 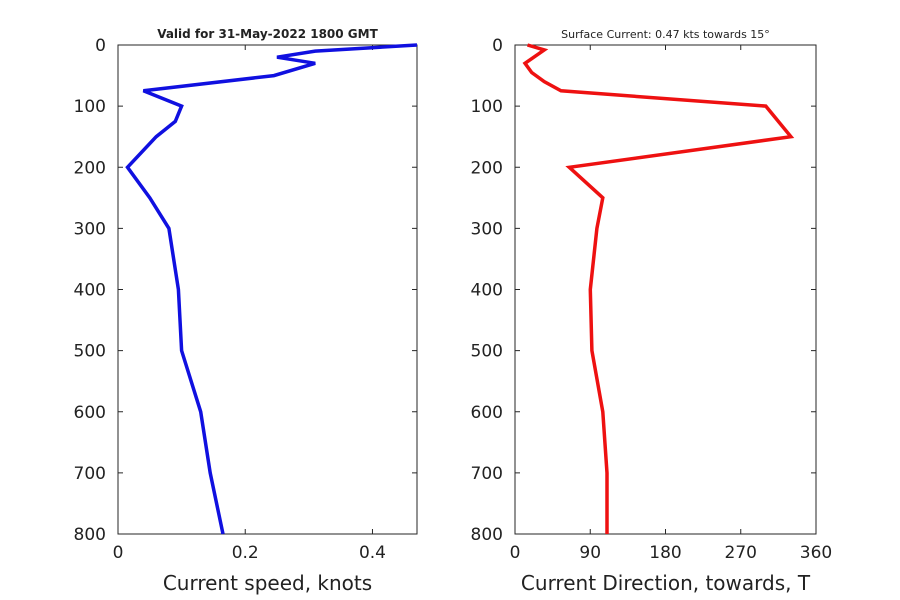 I want to click on speed-ytick-label: 600, so click(x=90, y=413).